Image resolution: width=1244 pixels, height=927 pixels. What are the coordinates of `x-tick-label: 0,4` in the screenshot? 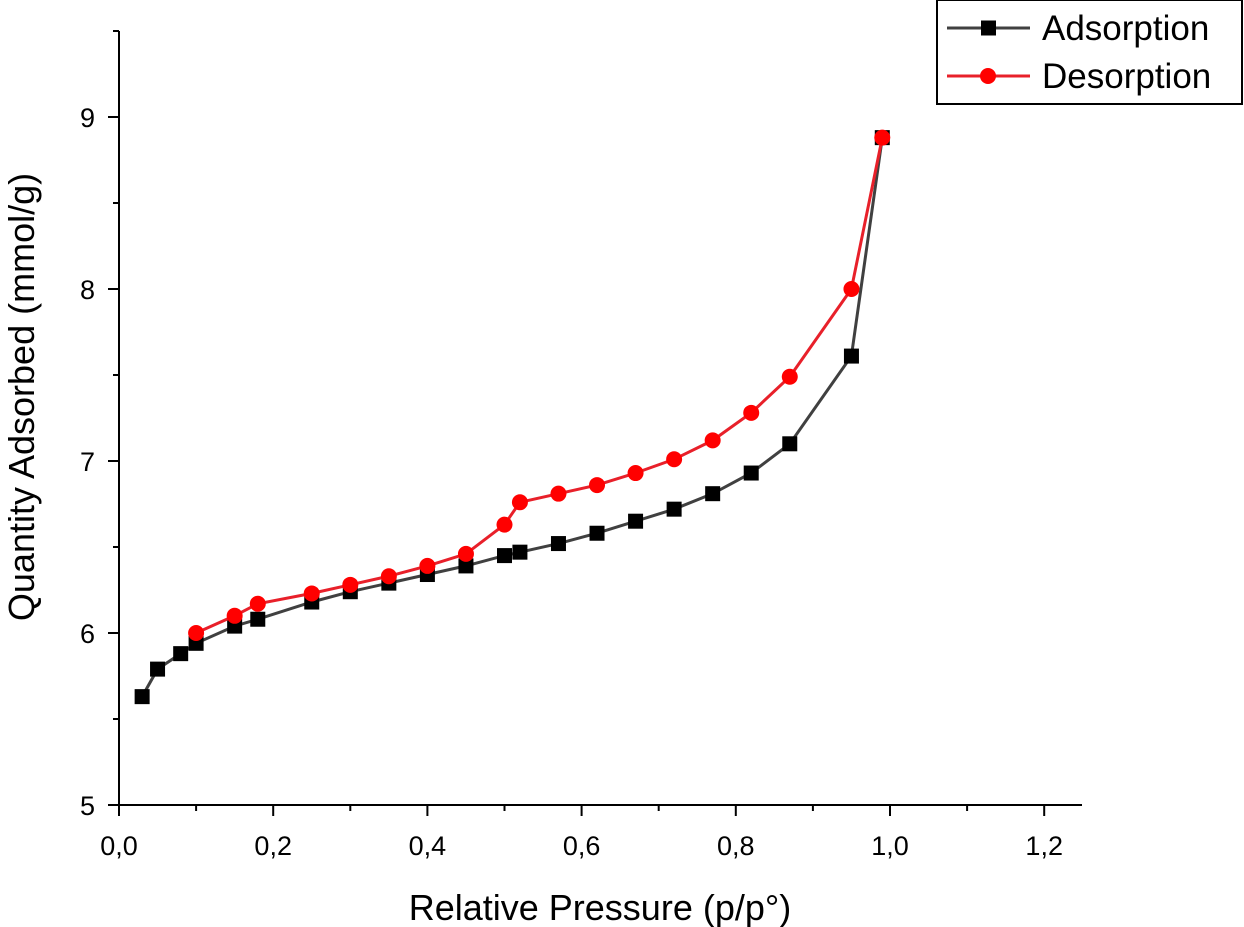 It's located at (428, 846).